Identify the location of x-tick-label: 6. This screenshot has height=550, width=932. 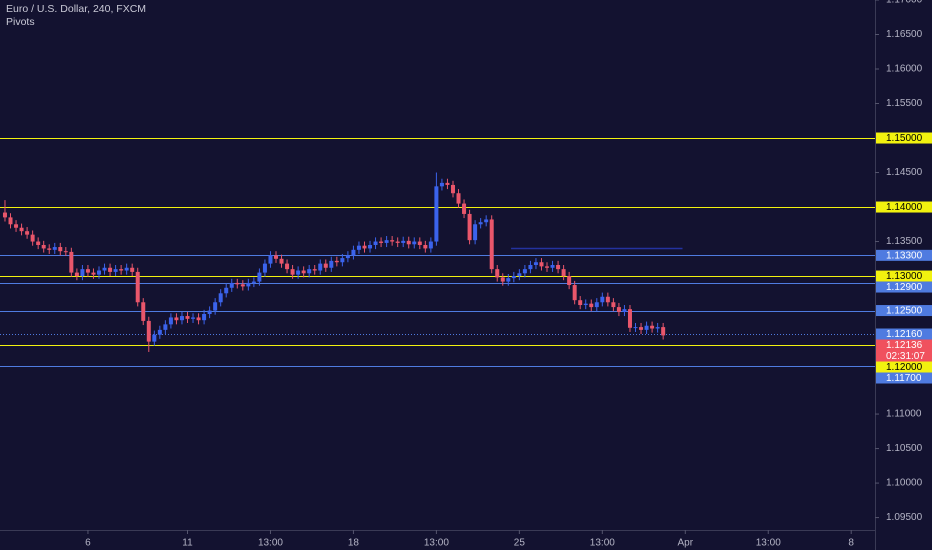
(88, 543).